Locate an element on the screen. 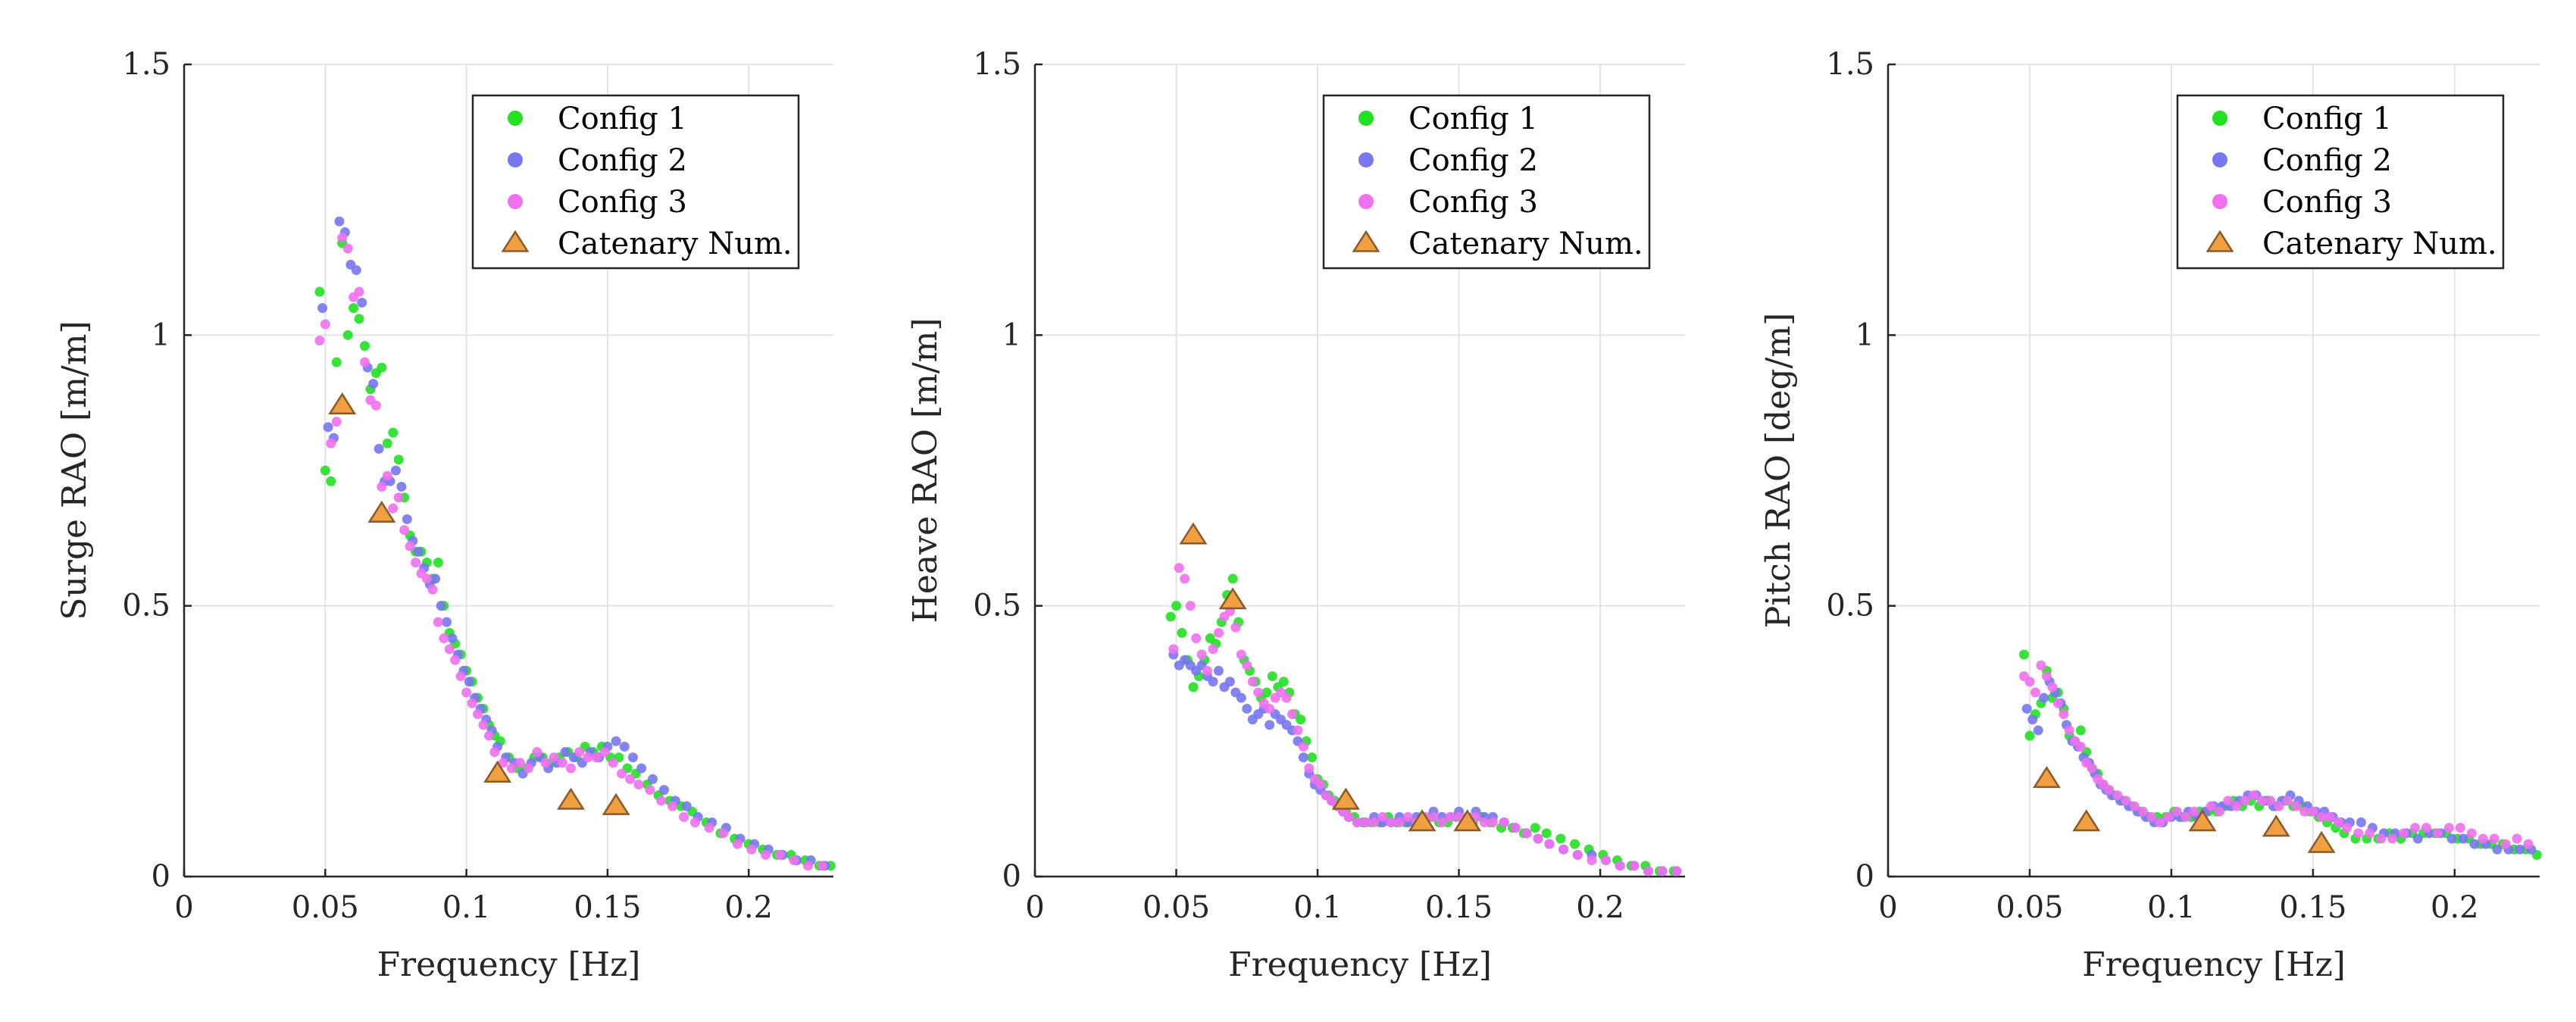  legend-label: Config 3 is located at coordinates (1473, 202).